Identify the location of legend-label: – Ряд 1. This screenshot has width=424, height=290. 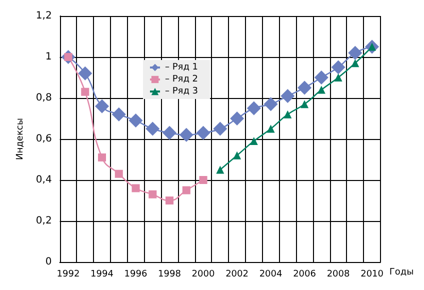
(181, 67).